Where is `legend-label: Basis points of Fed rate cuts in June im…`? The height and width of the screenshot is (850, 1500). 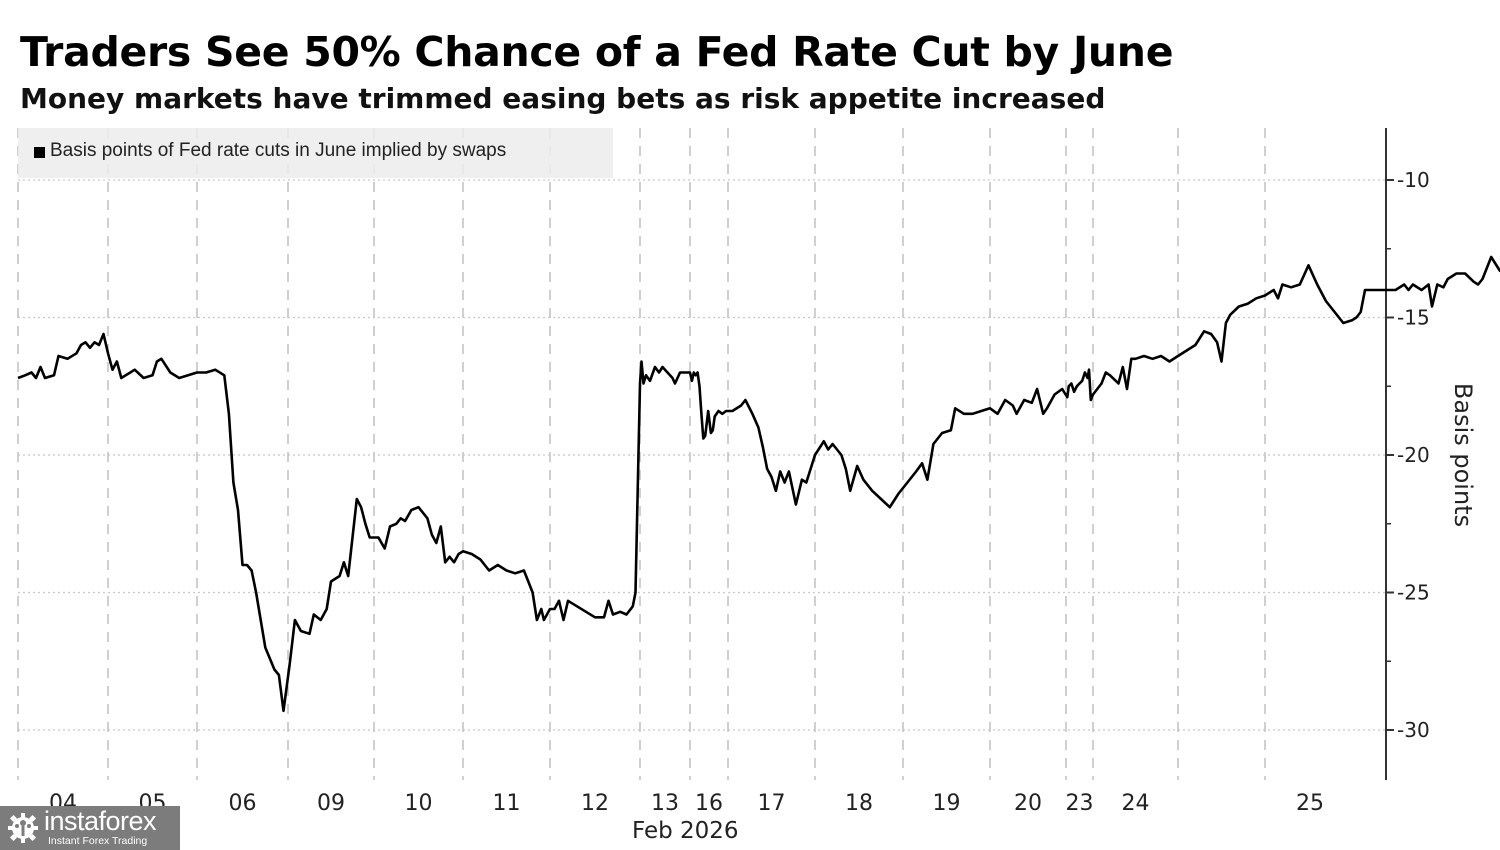 legend-label: Basis points of Fed rate cuts in June im… is located at coordinates (278, 150).